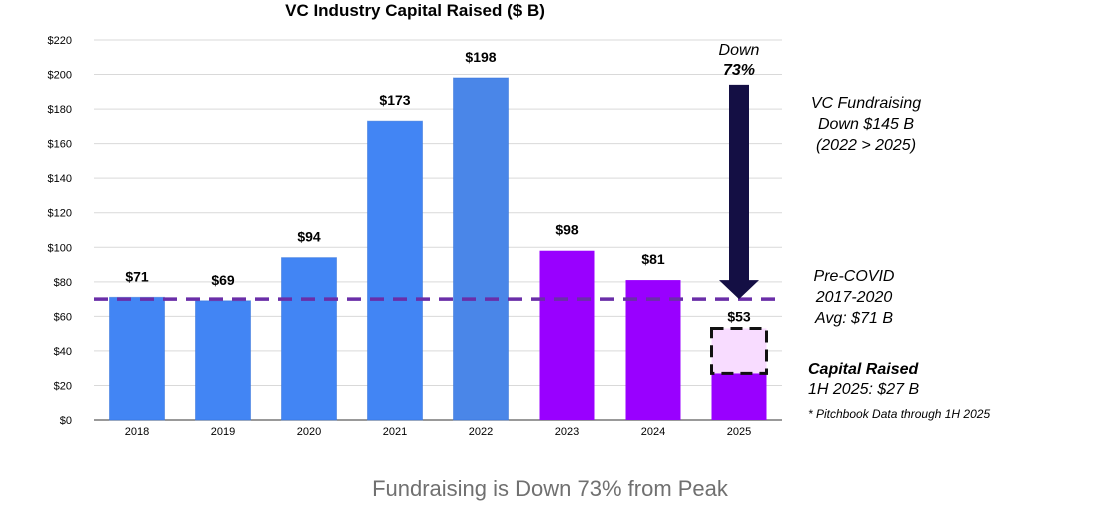 The image size is (1100, 524). I want to click on vc-fundraising-annotation-line: VC Fundraising, so click(866, 103).